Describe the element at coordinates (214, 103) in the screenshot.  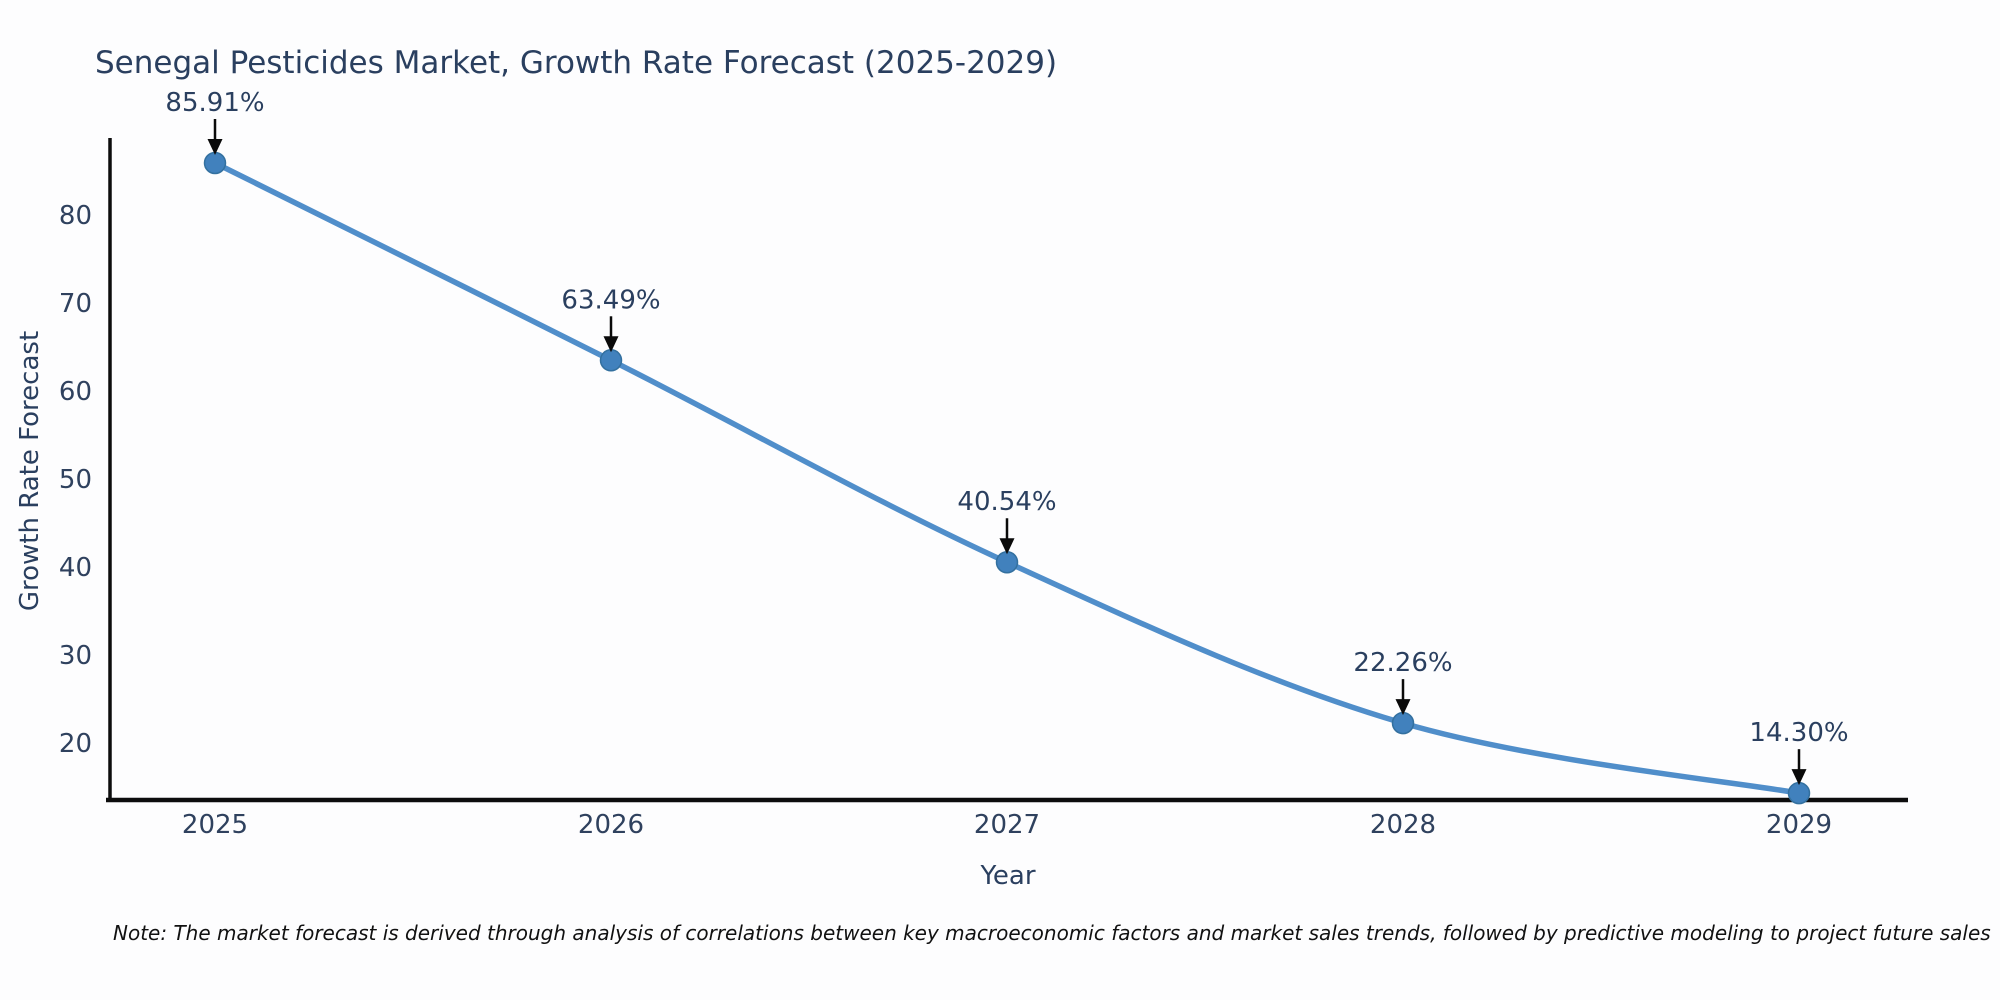
I see `data-point-label: 85.91%` at that location.